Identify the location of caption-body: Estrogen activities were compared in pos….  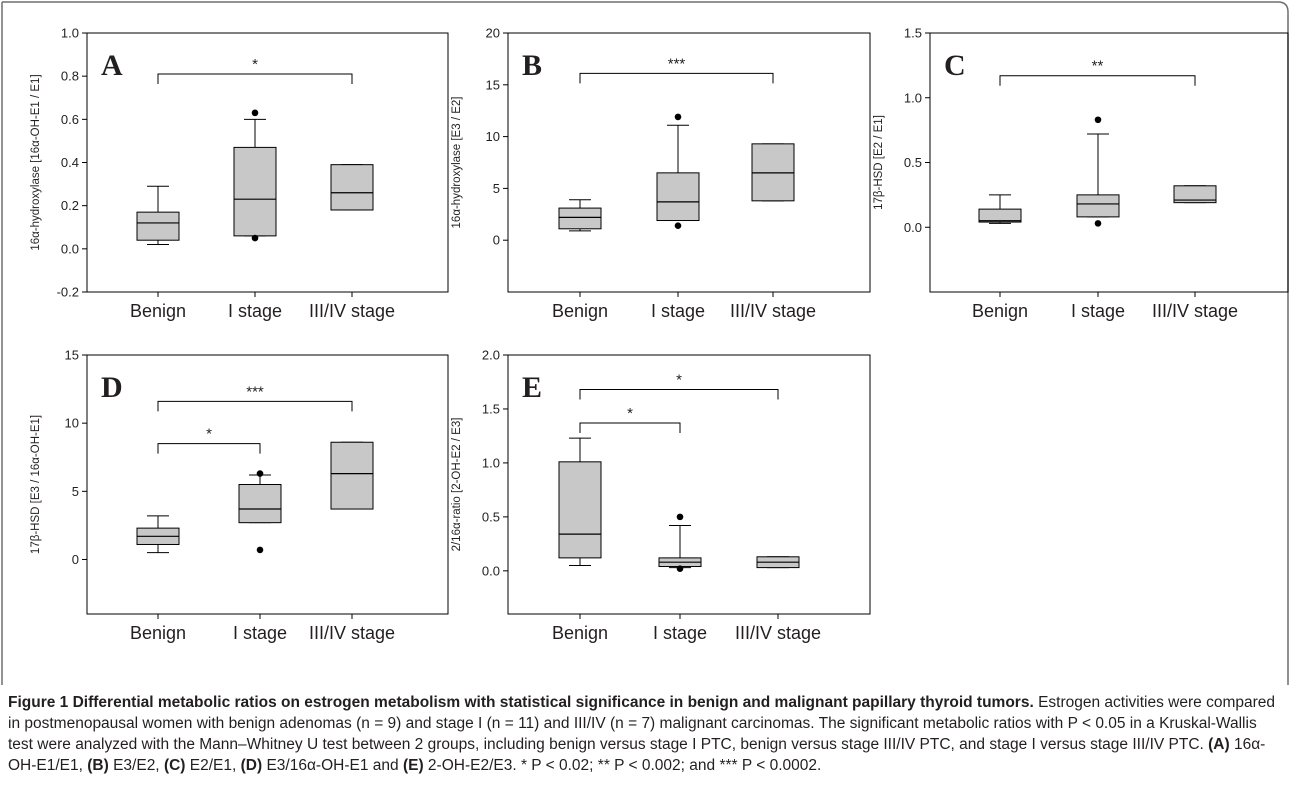
(641, 723).